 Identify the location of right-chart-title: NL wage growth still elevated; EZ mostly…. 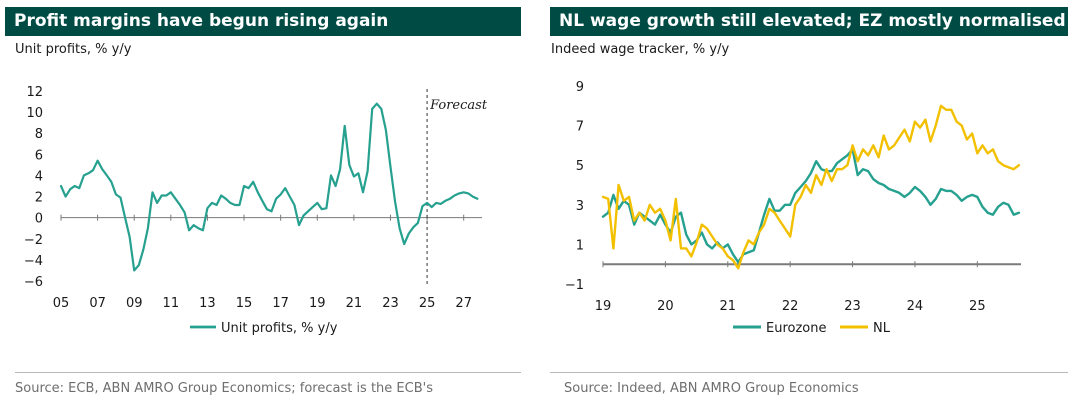
(809, 21).